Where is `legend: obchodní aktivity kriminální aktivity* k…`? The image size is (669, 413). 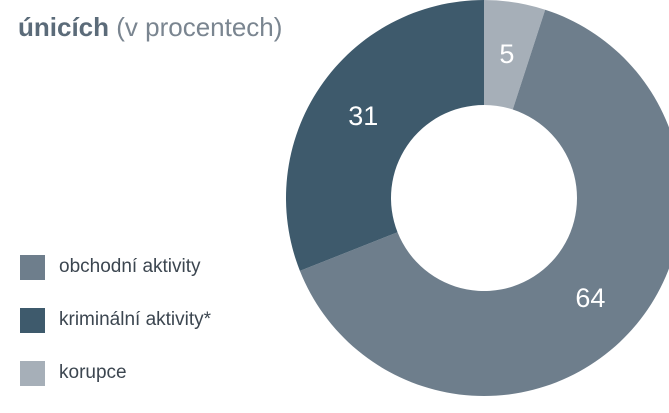
legend: obchodní aktivity kriminální aktivity* k… is located at coordinates (115, 333).